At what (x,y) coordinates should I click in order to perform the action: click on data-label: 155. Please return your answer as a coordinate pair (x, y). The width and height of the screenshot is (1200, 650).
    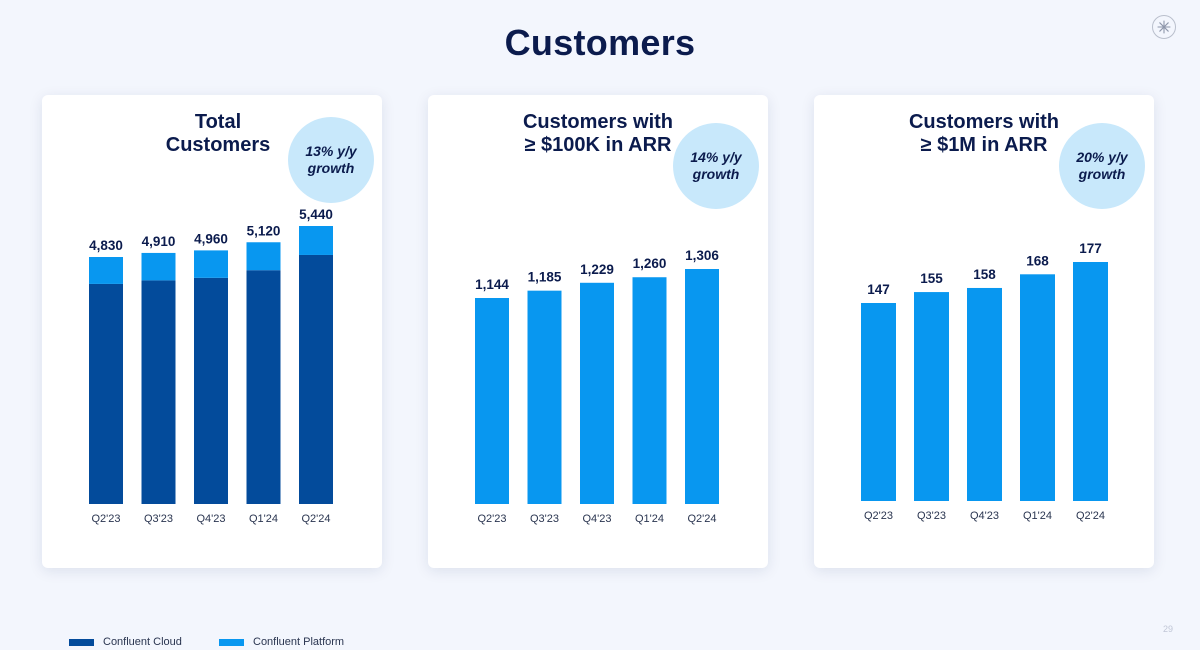
    Looking at the image, I should click on (931, 278).